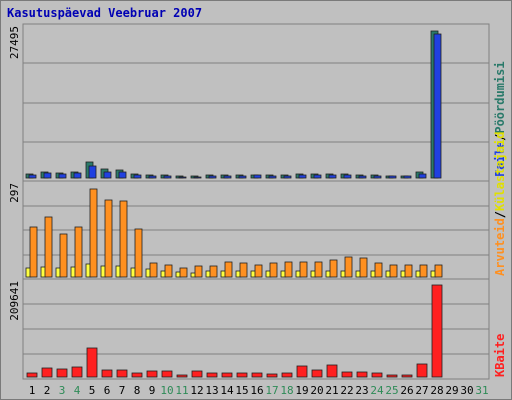 This screenshot has width=512, height=400. Describe the element at coordinates (152, 390) in the screenshot. I see `x-tick-label: 9` at that location.